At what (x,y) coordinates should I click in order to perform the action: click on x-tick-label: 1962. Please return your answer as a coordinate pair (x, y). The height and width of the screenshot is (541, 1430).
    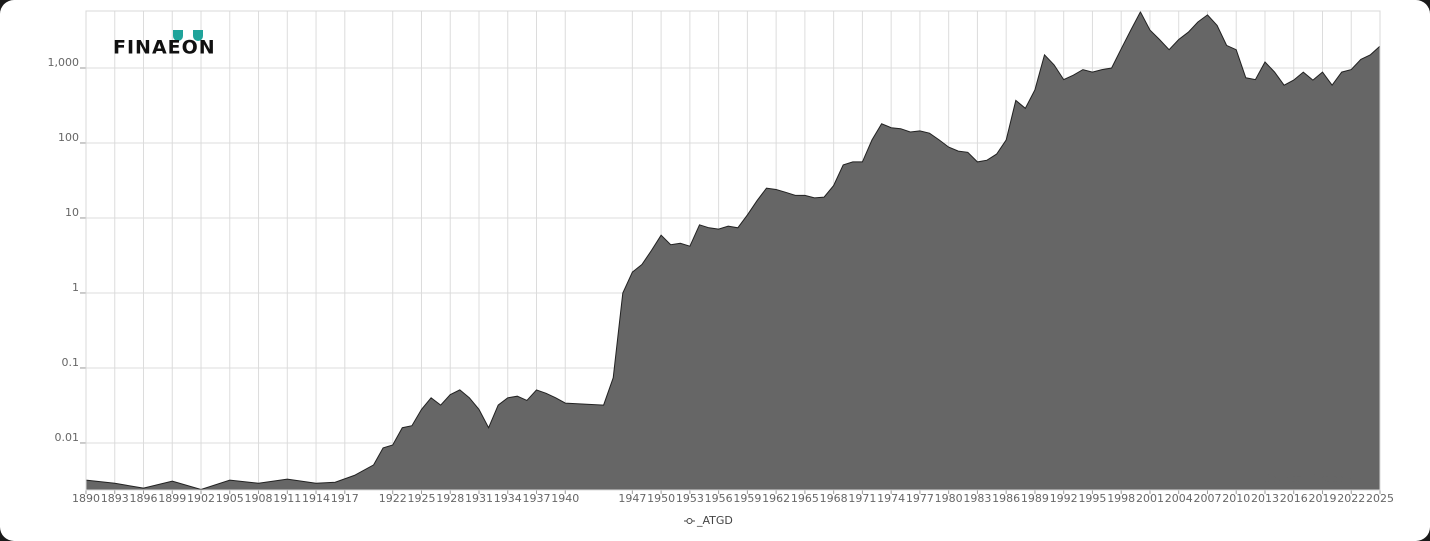
    Looking at the image, I should click on (776, 498).